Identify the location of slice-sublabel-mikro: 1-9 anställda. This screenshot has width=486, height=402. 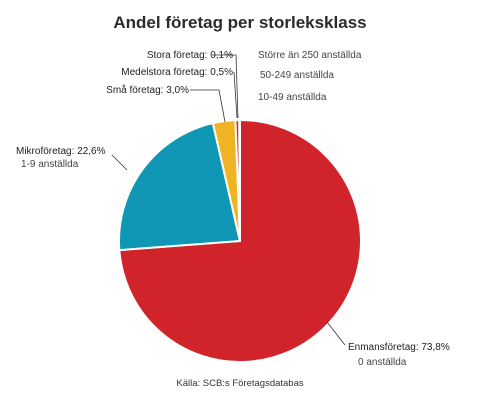
(50, 164).